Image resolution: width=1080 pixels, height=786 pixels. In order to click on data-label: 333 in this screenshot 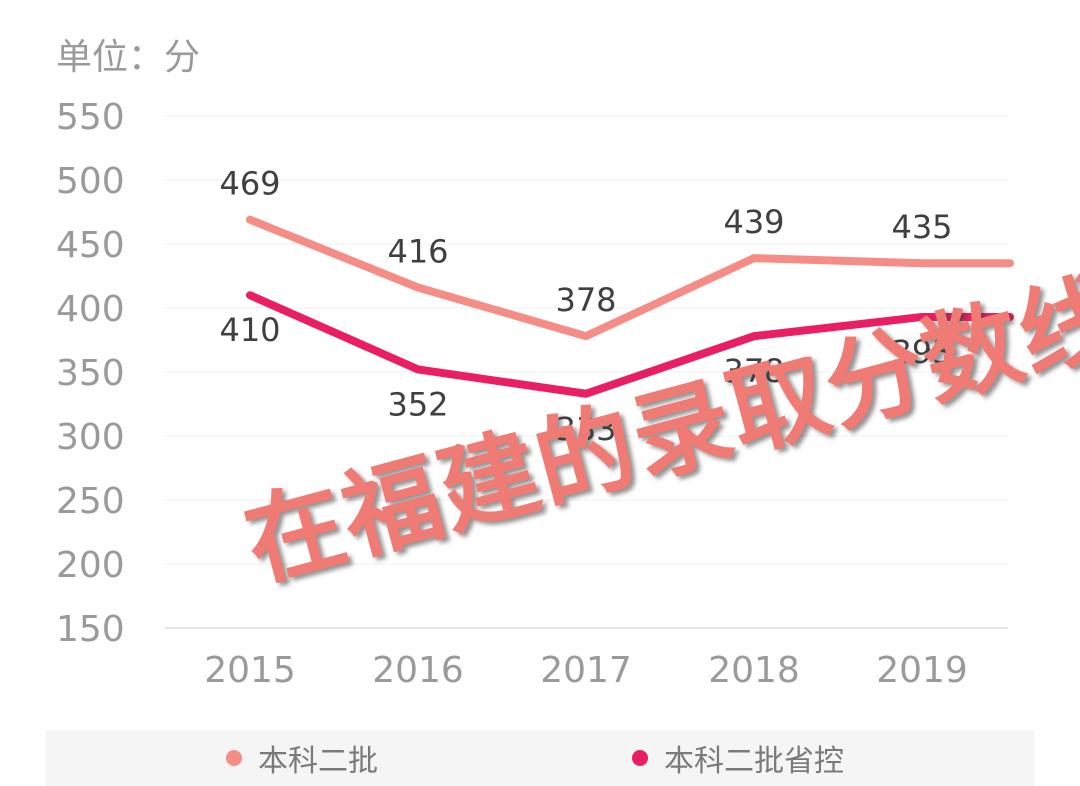, I will do `click(585, 429)`.